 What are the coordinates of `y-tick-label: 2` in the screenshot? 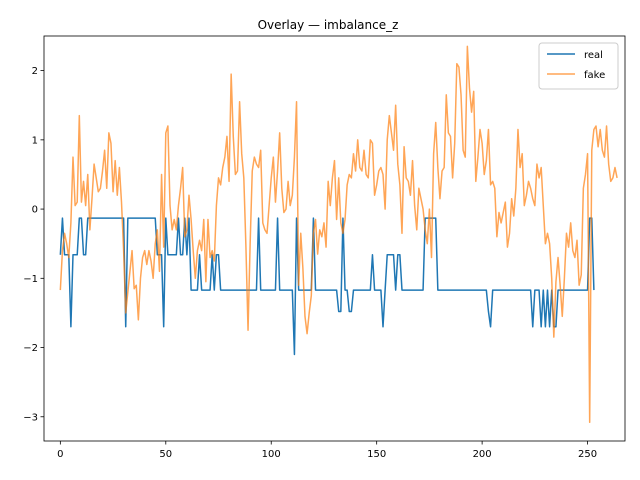 It's located at (35, 71).